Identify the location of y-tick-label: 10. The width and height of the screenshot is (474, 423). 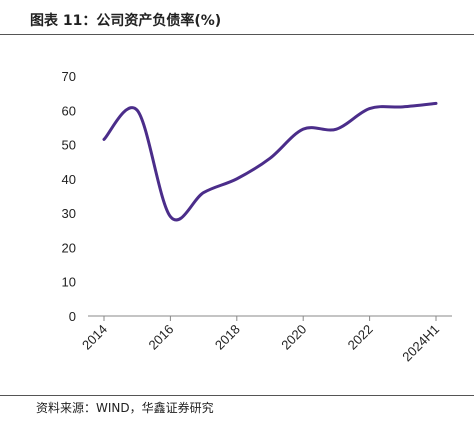
(69, 282).